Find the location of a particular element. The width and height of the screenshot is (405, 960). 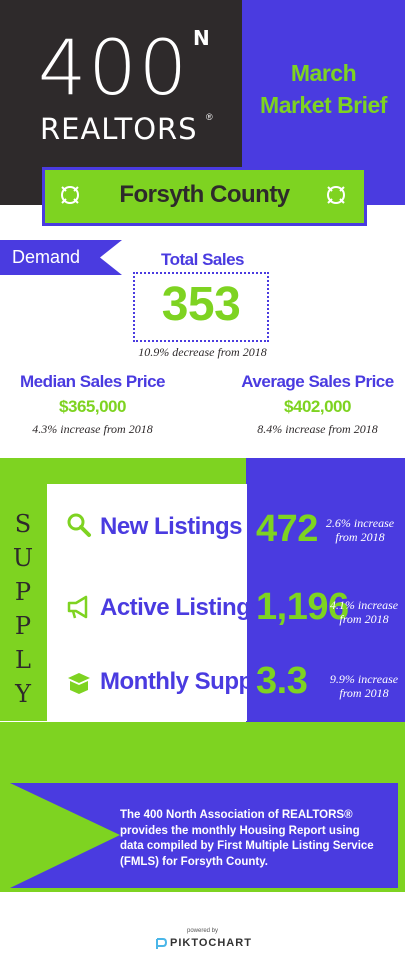

magnifier-icon is located at coordinates (79, 525).